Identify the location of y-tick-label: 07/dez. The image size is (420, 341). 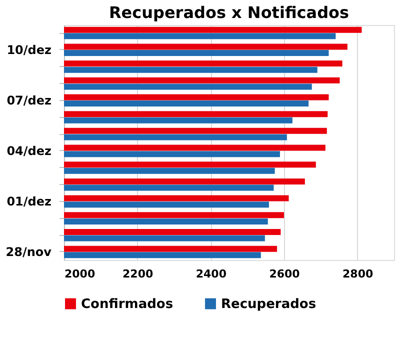
(29, 100).